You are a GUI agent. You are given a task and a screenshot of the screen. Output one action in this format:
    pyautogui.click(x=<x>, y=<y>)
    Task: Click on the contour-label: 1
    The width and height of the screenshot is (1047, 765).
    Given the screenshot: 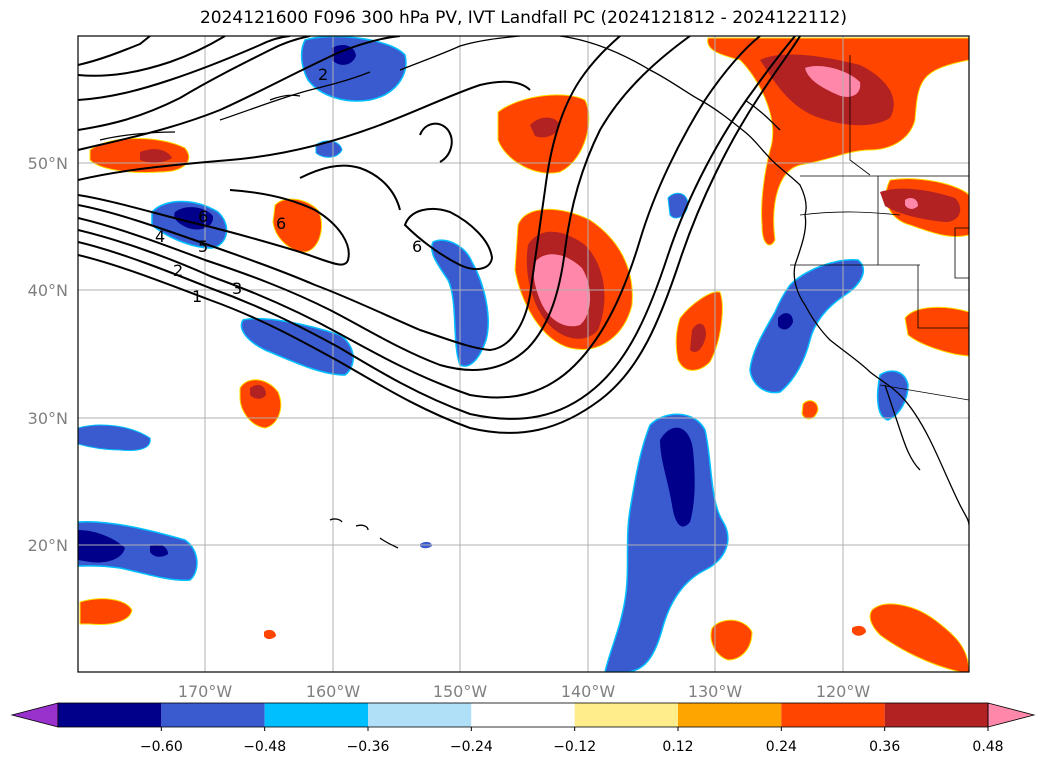 What is the action you would take?
    pyautogui.click(x=197, y=296)
    